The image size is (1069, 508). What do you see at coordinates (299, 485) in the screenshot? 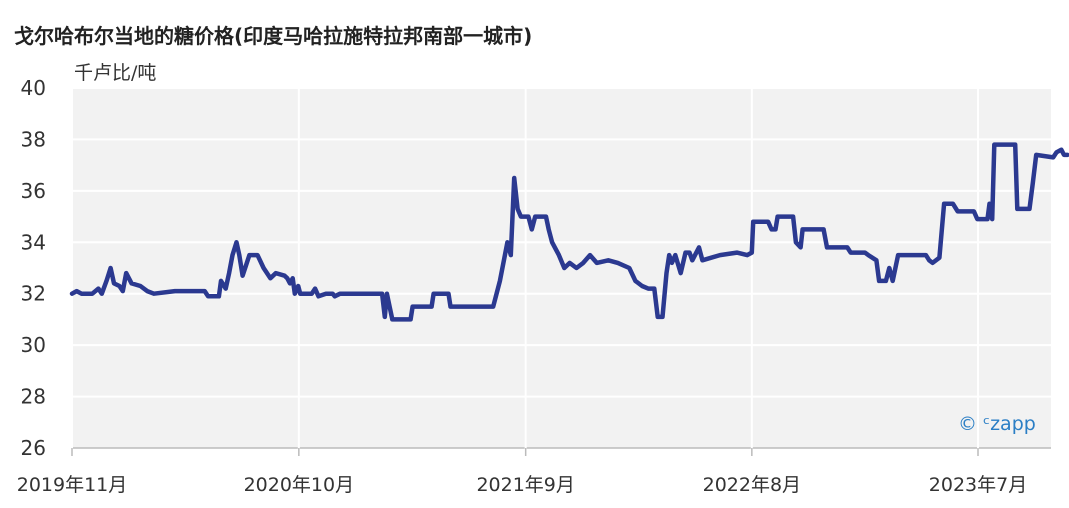
I see `x-tick-label: 2020年10月` at bounding box center [299, 485].